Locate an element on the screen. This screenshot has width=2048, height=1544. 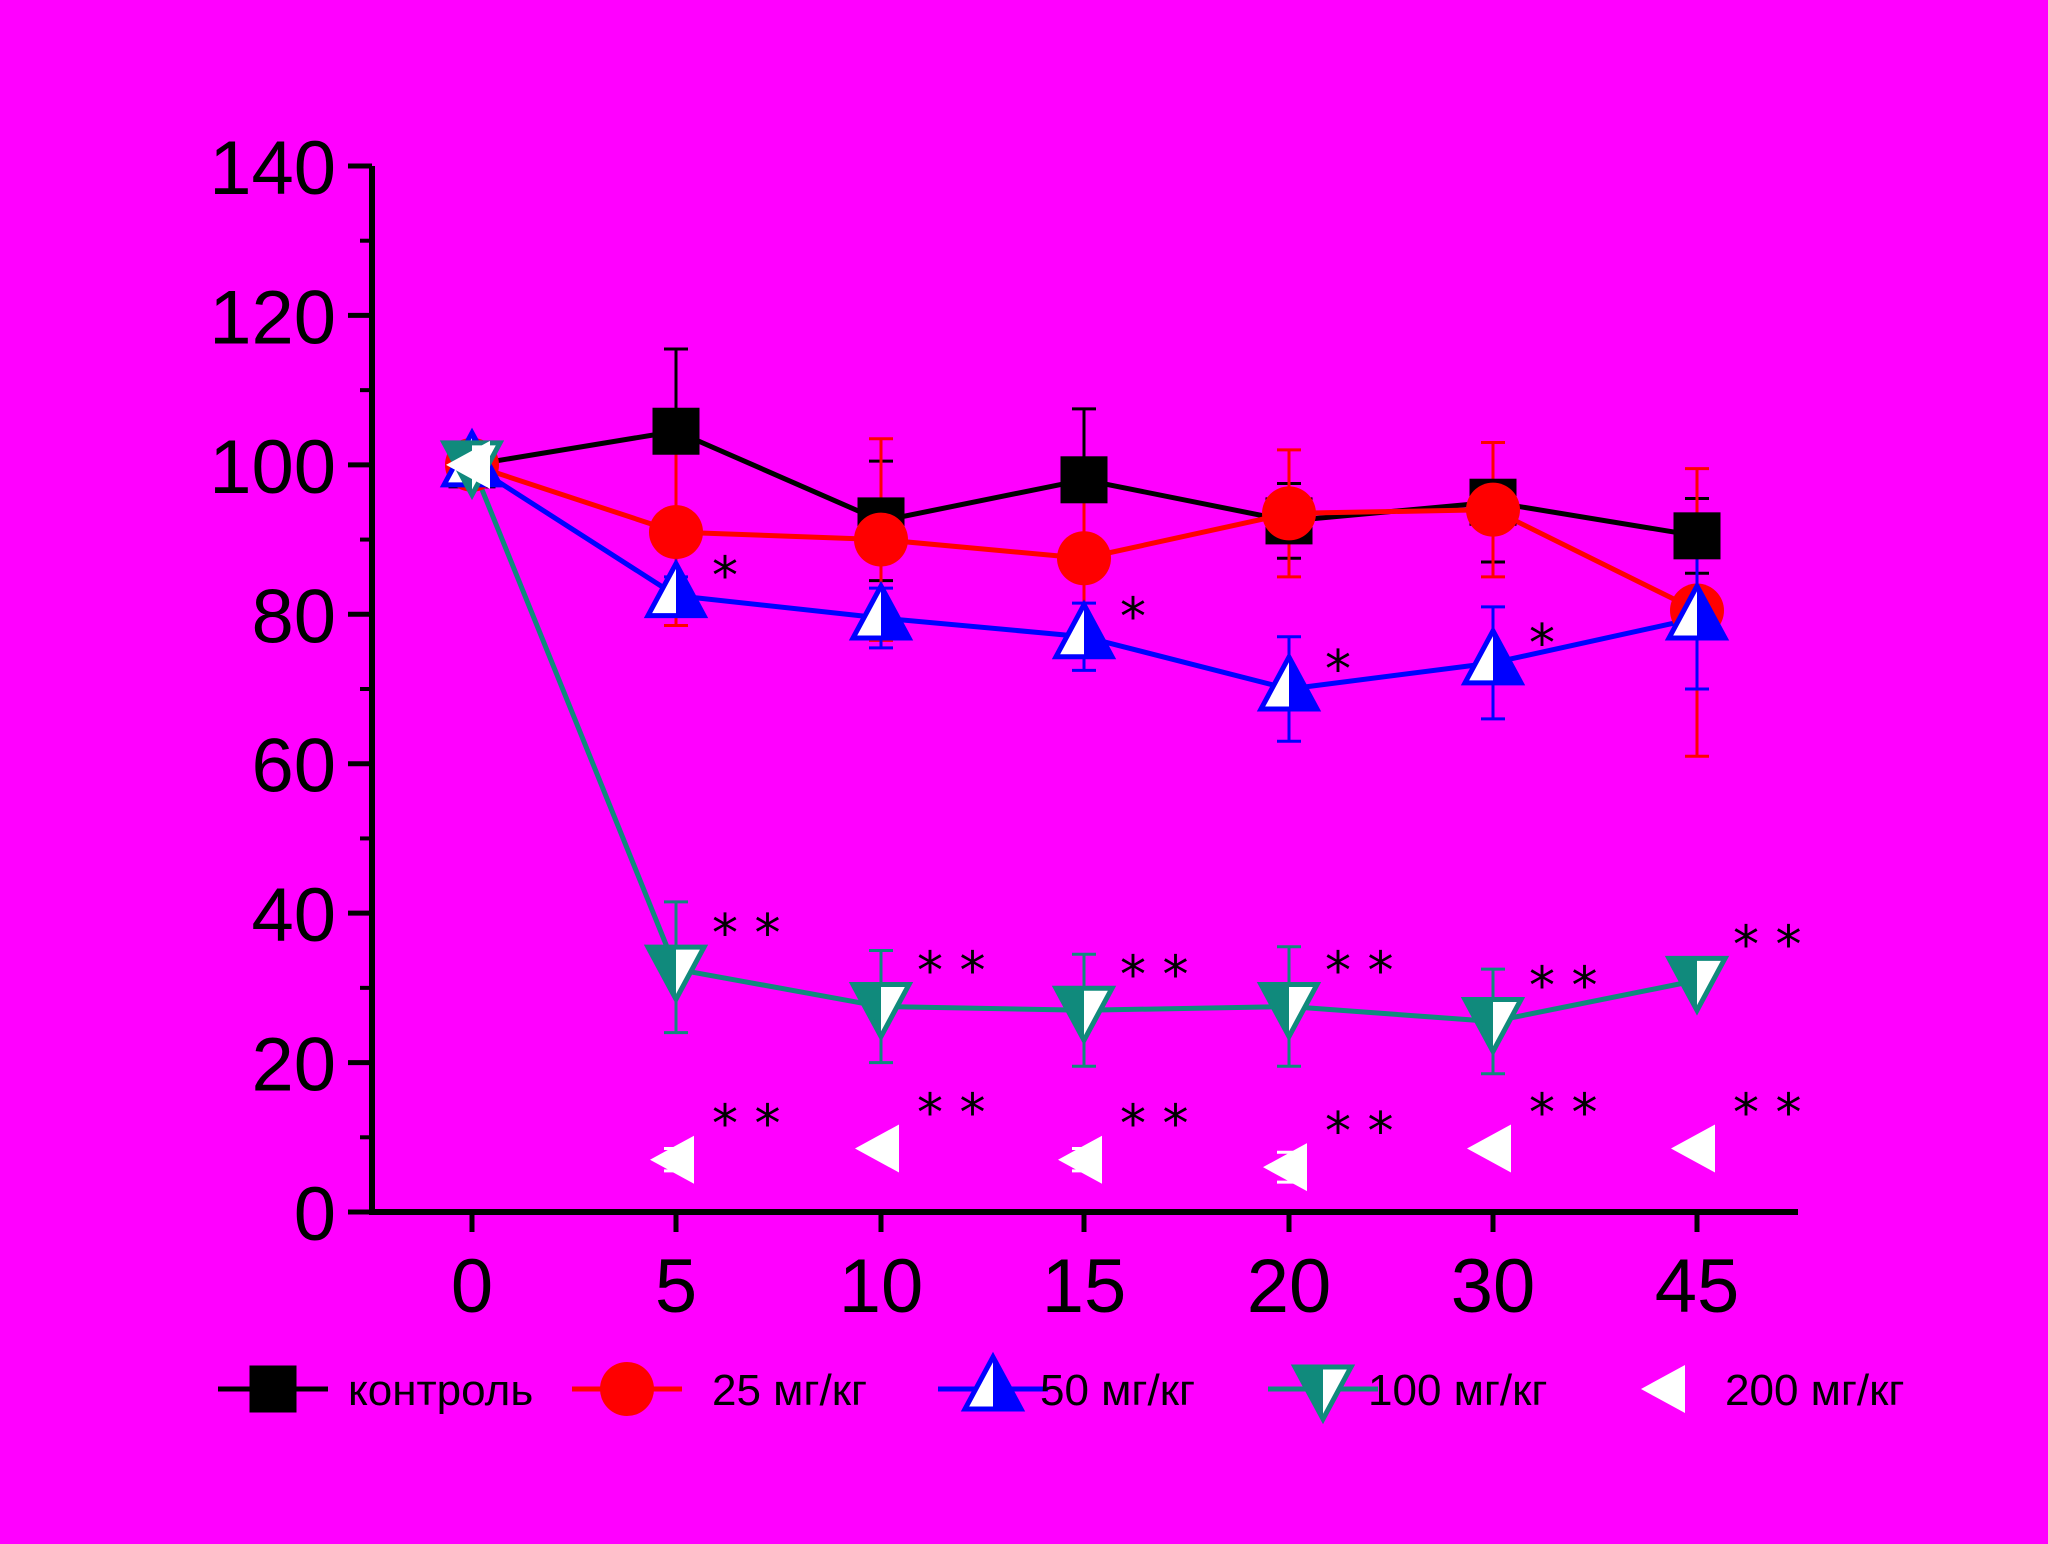
x-tick-label: 10 is located at coordinates (881, 1286).